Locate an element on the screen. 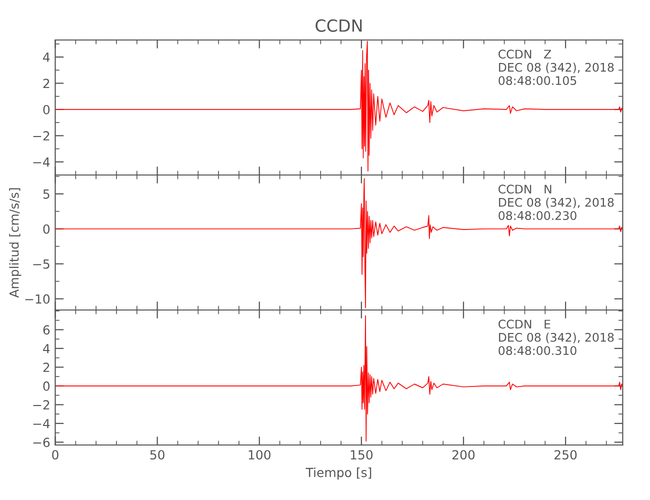  annotation: CCDN N DEC 08 (342), 2018 08:48:00.230 is located at coordinates (556, 202).